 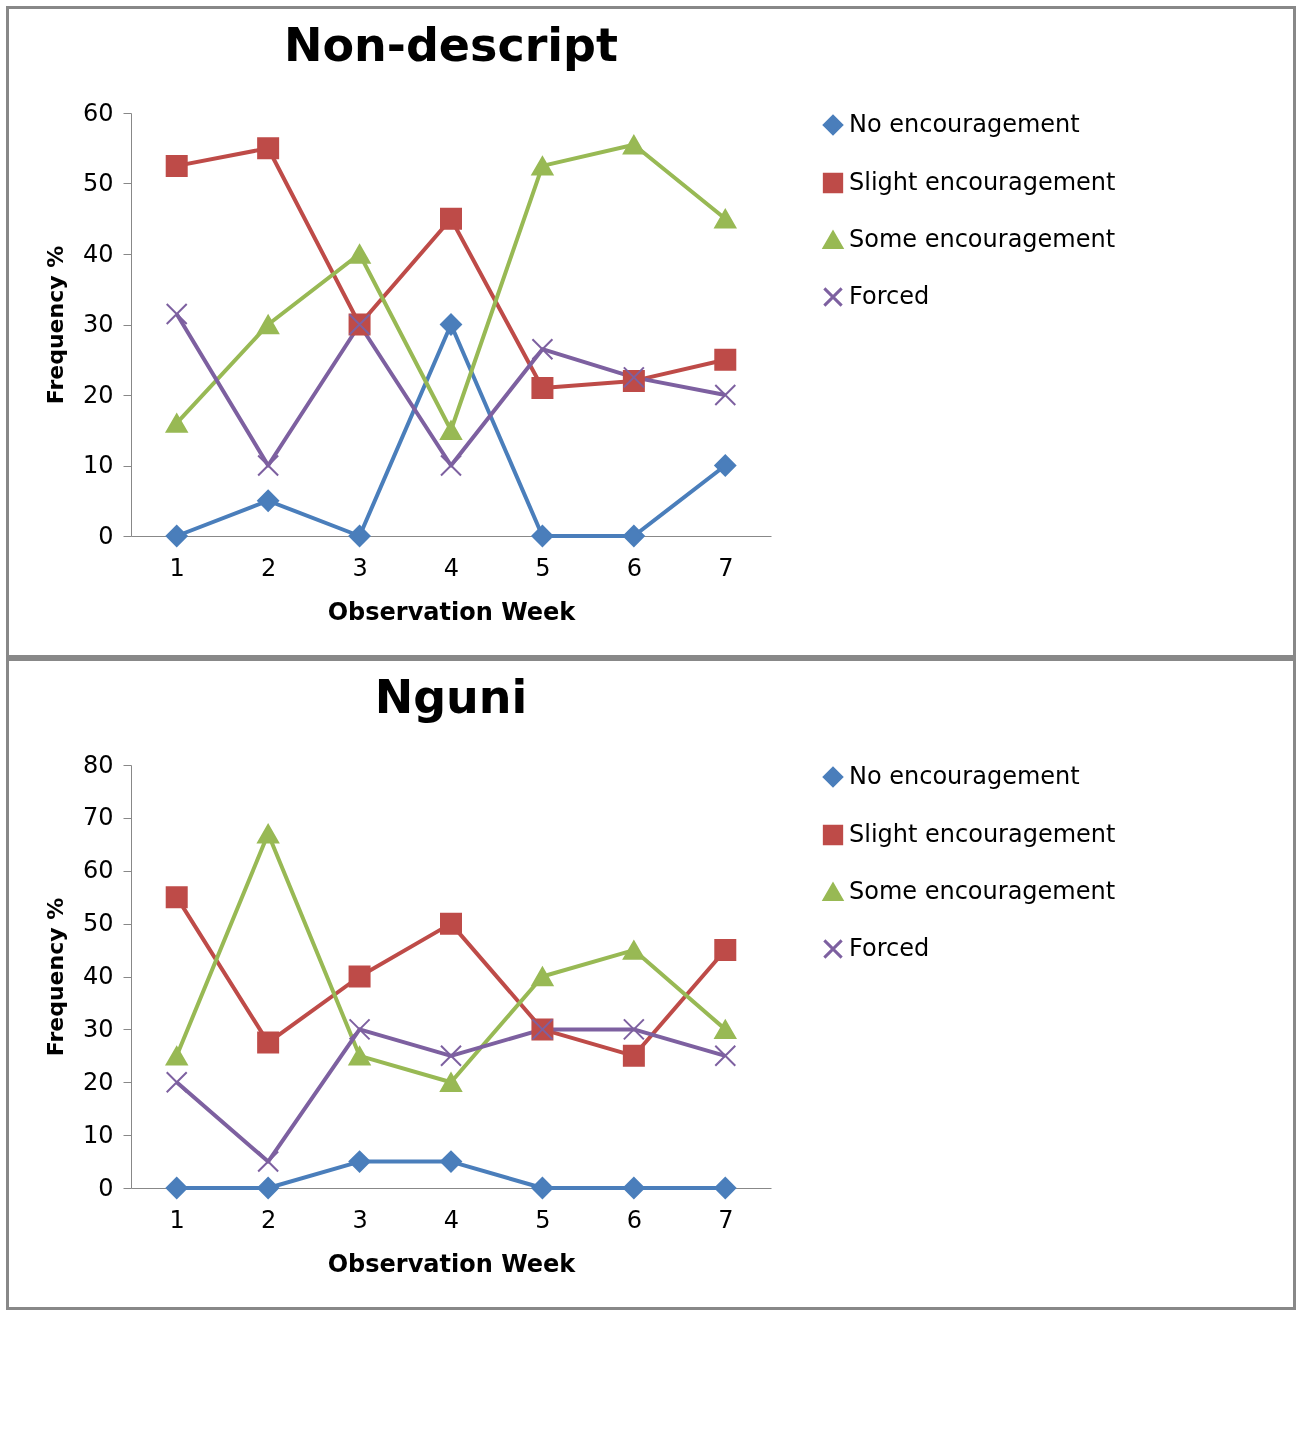 What do you see at coordinates (98, 817) in the screenshot?
I see `y-tick-label: 70` at bounding box center [98, 817].